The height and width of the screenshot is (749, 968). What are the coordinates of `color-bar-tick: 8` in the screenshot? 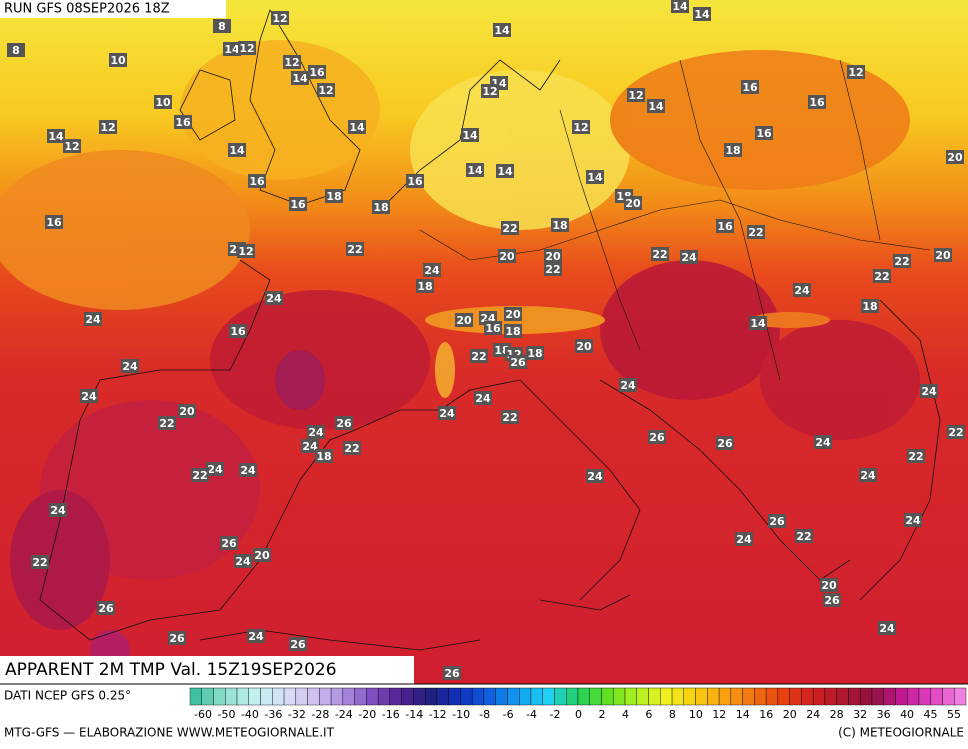 It's located at (672, 714).